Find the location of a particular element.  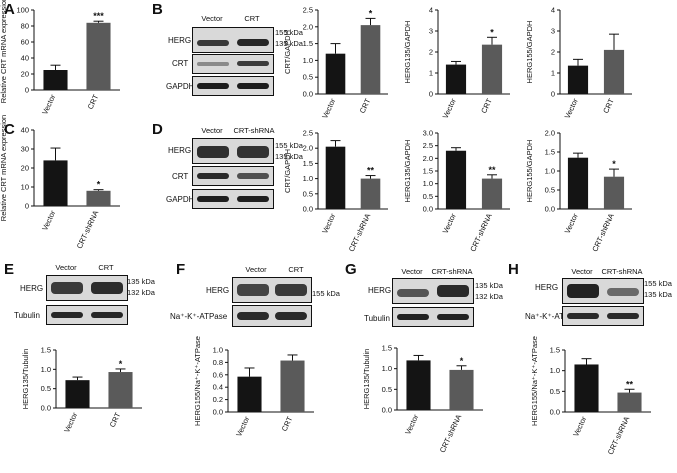

chart-a-significance: *** is located at coordinates (98, 16).